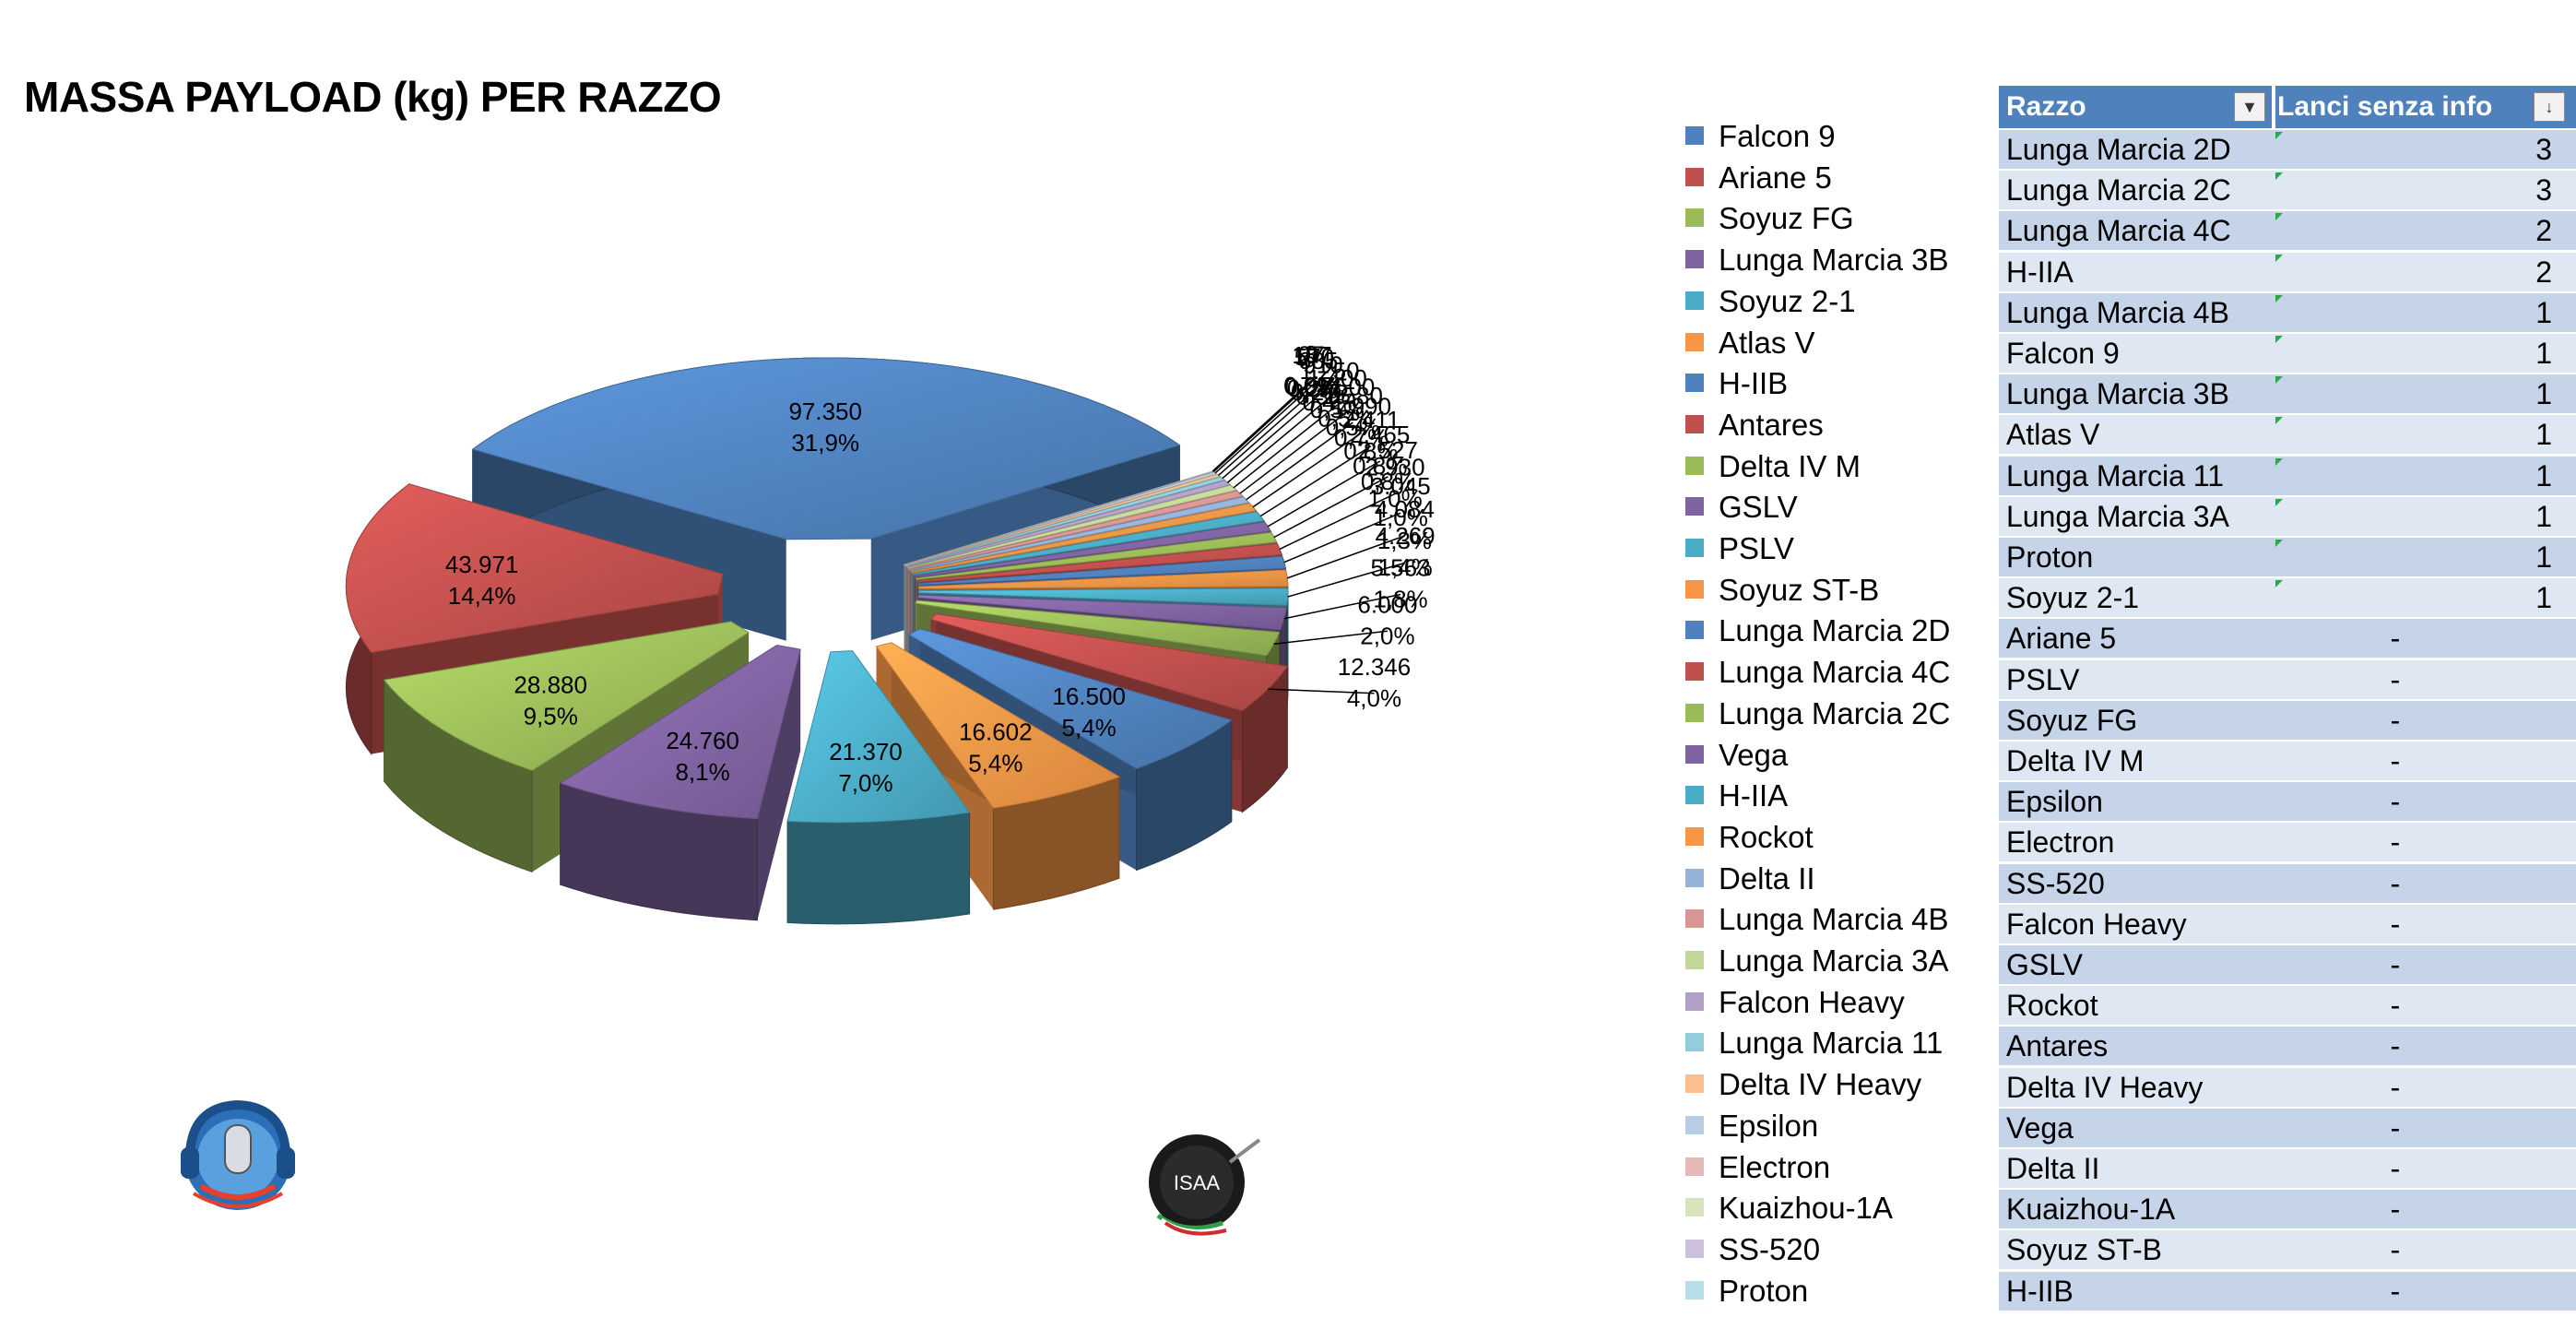  What do you see at coordinates (1311, 386) in the screenshot?
I see `slice-percent-label: 0,0%` at bounding box center [1311, 386].